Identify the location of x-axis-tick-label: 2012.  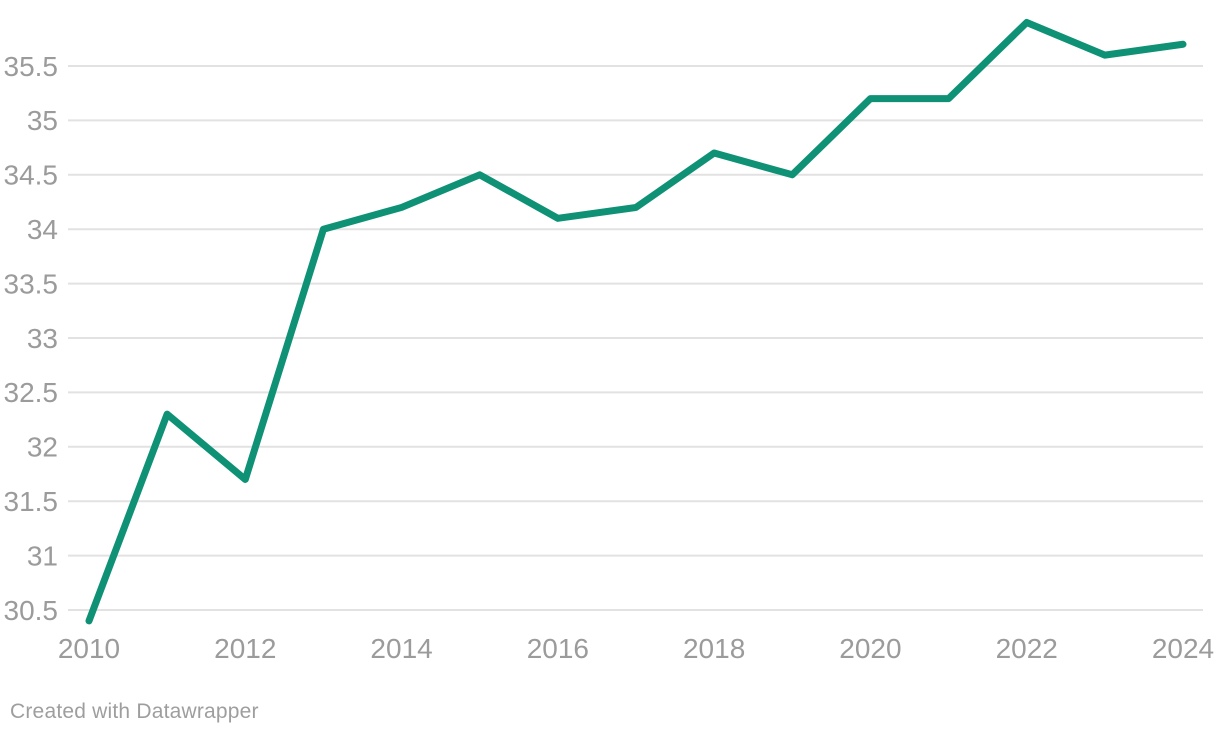
(245, 648).